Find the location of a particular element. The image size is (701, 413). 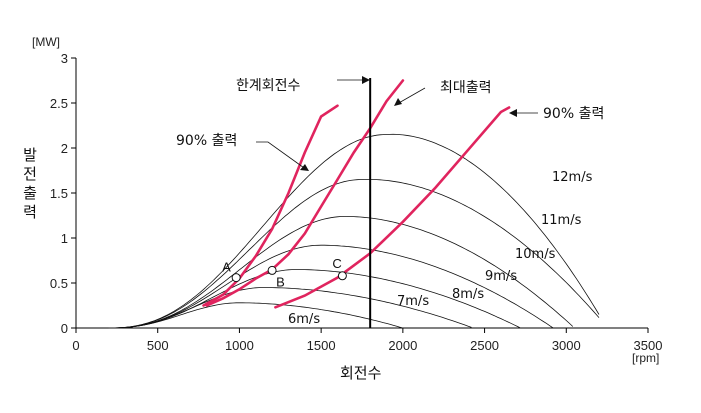

y-tick-label: 1.5 is located at coordinates (59, 193).